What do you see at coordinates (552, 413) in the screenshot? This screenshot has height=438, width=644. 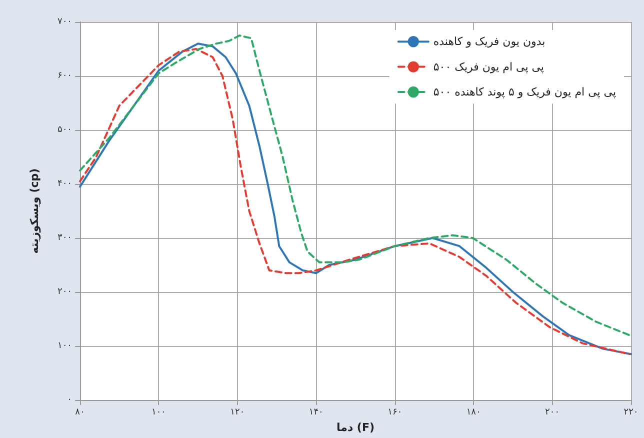 I see `x-tick-label: ۲۰۰` at bounding box center [552, 413].